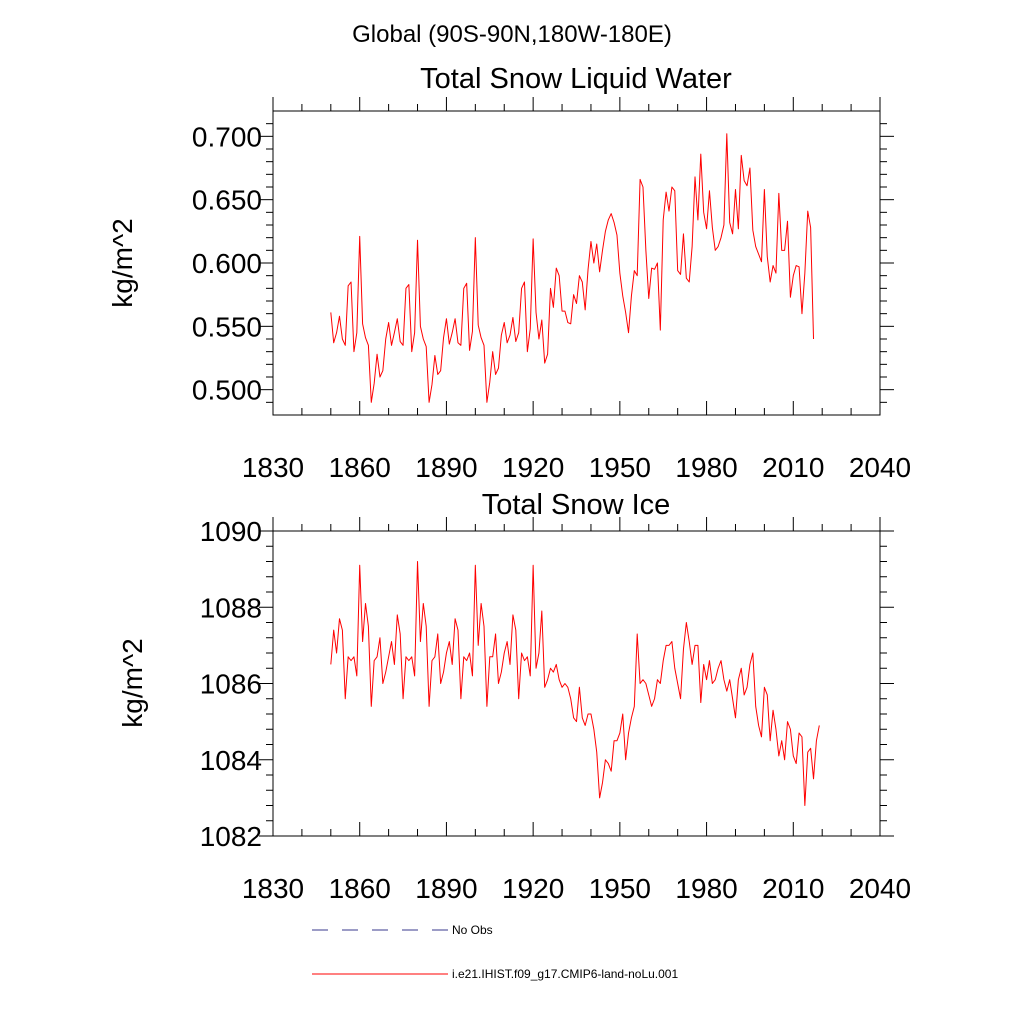 The width and height of the screenshot is (1024, 1024). I want to click on panel-title-snow-liquid-water: Total Snow Liquid Water, so click(576, 79).